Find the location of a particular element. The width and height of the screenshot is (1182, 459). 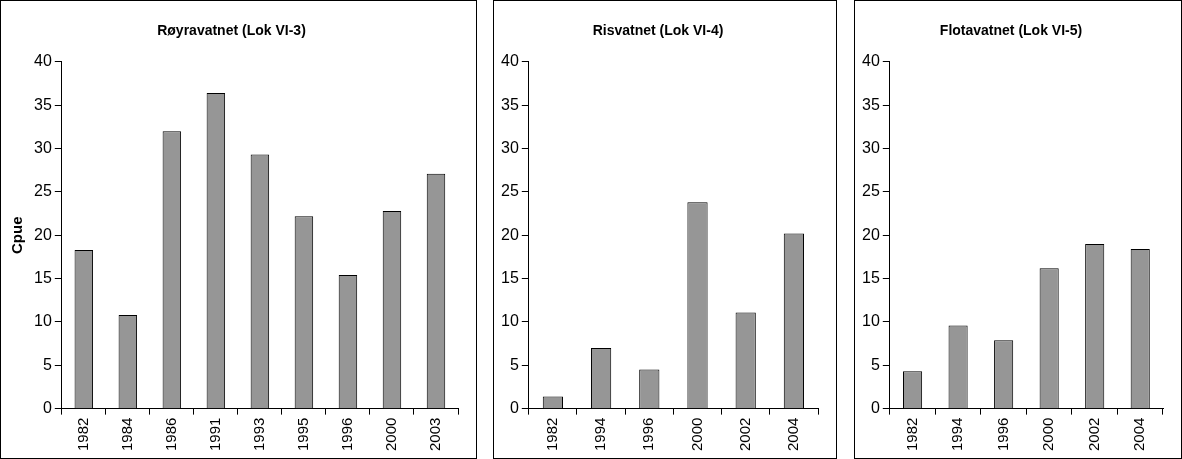

y-axis-title: Cpue is located at coordinates (17, 235).